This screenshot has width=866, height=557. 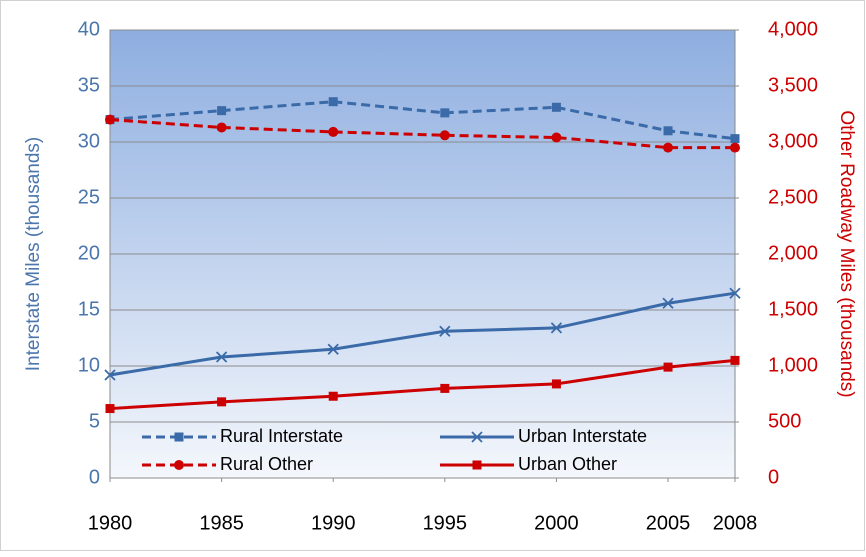 I want to click on y2-tick-label: 2,000, so click(x=793, y=253).